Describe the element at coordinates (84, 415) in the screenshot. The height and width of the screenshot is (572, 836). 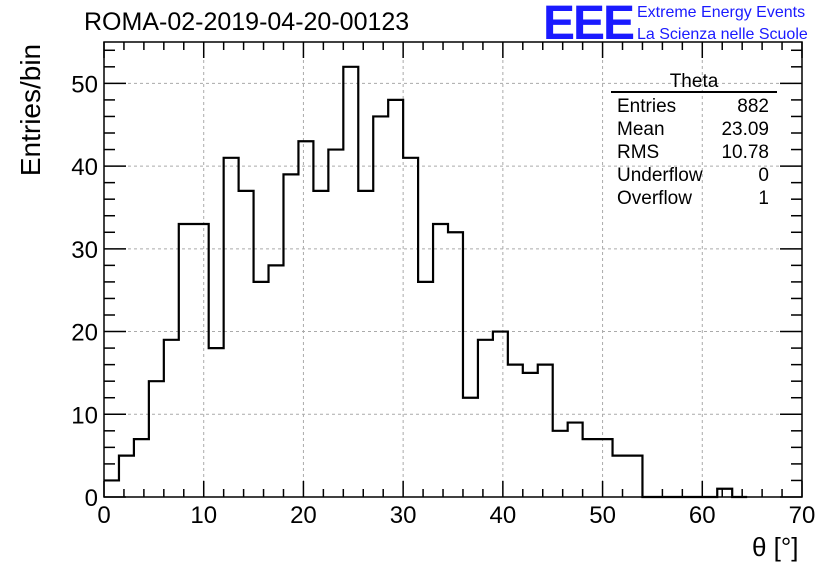
I see `y-tick-label: 10` at that location.